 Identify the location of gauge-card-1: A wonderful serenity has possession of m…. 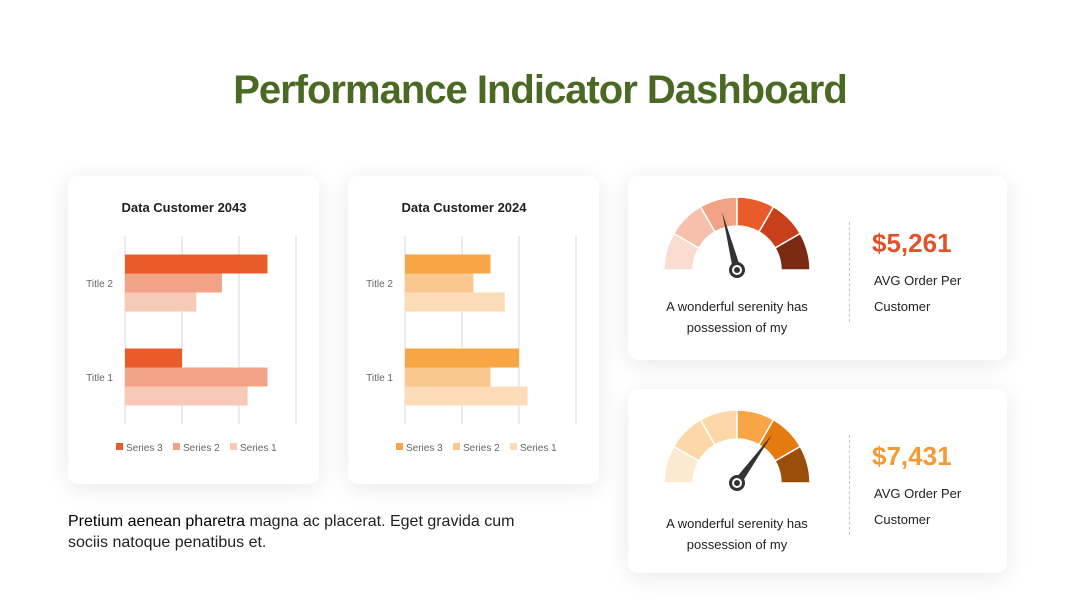
(817, 268).